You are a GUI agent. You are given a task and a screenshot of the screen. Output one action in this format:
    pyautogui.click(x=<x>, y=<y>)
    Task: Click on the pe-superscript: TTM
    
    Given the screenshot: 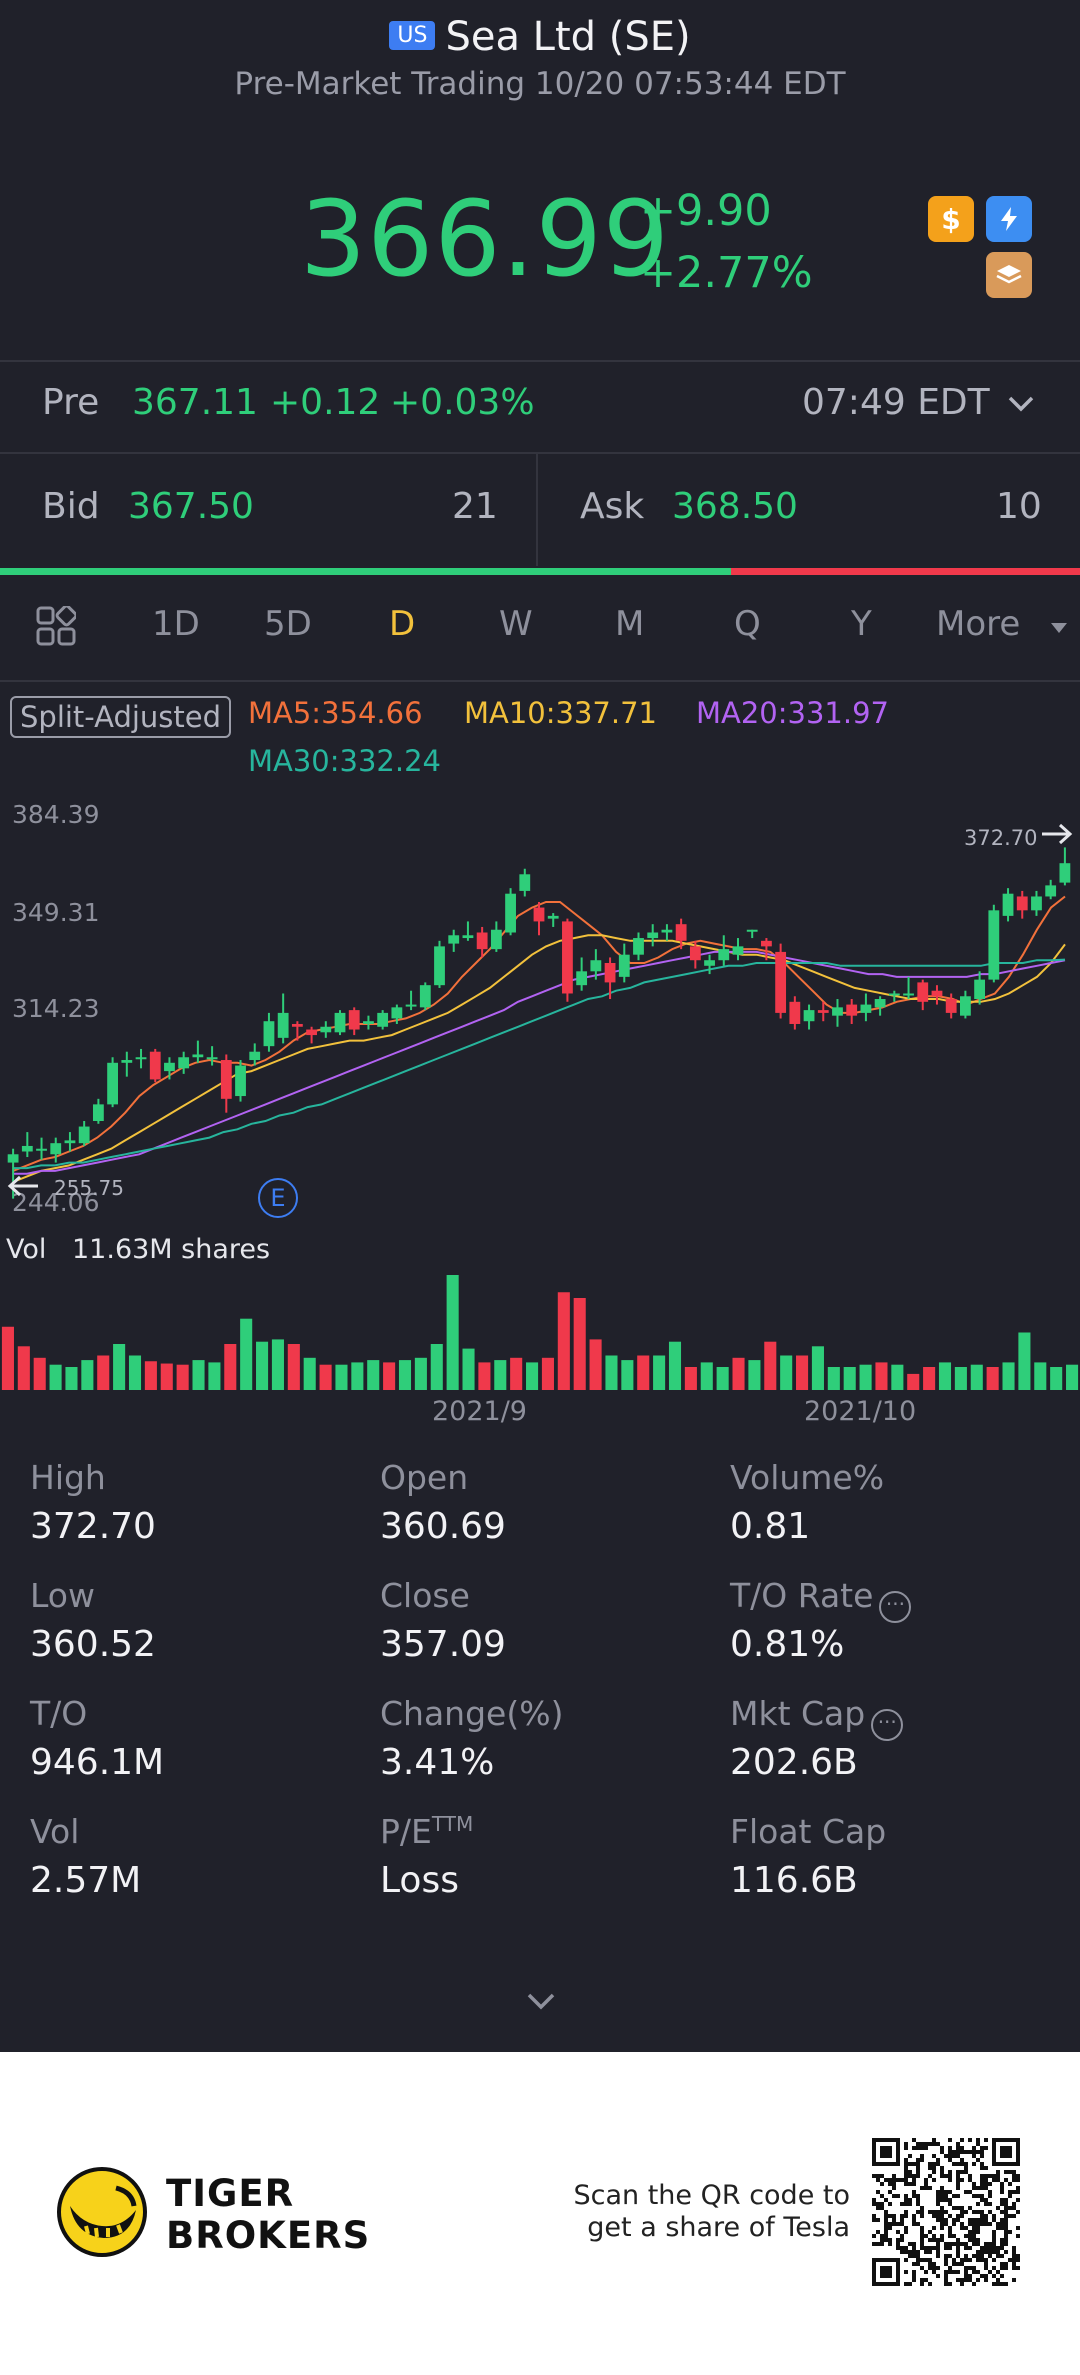 What is the action you would take?
    pyautogui.click(x=452, y=1824)
    